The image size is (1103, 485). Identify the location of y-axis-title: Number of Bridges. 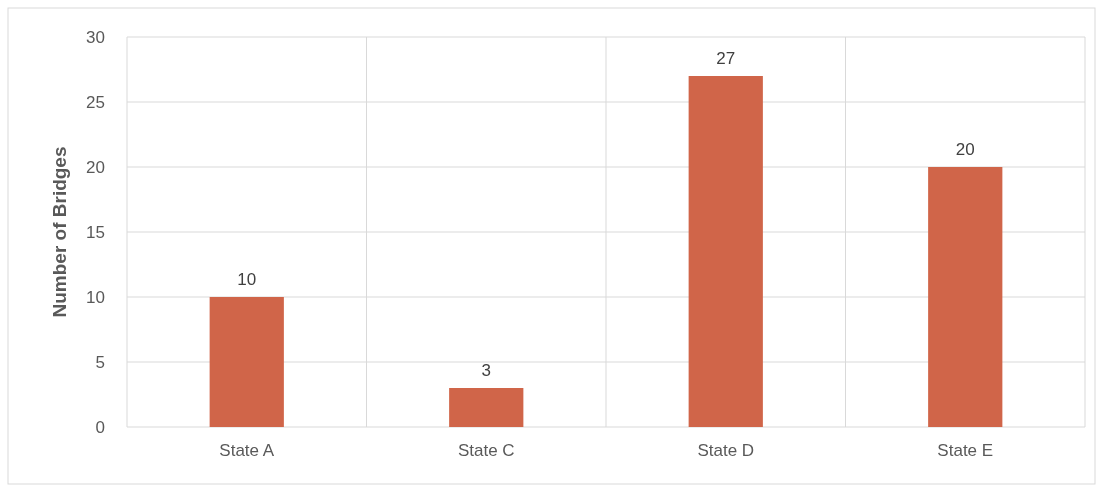
(59, 232).